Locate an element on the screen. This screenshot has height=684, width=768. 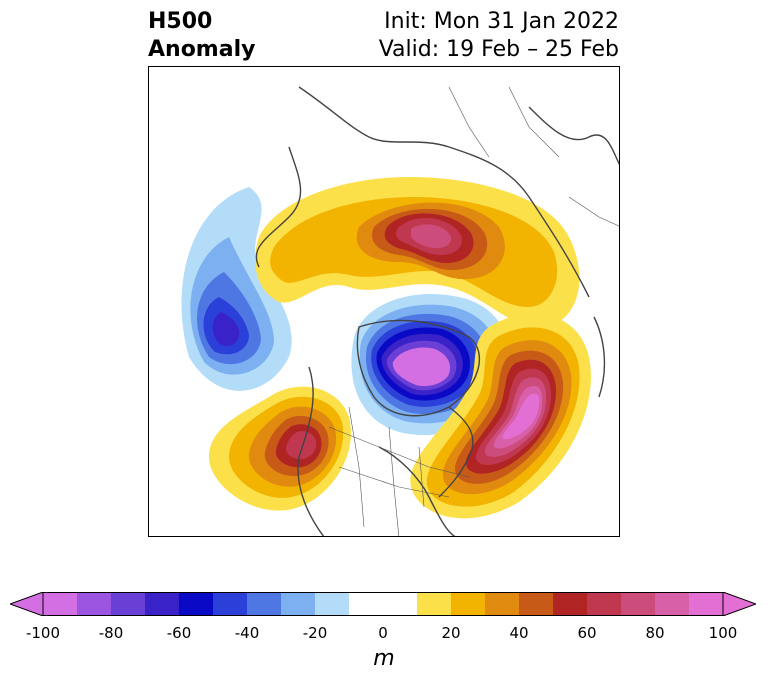
positive-anomaly-siberia is located at coordinates (417, 253).